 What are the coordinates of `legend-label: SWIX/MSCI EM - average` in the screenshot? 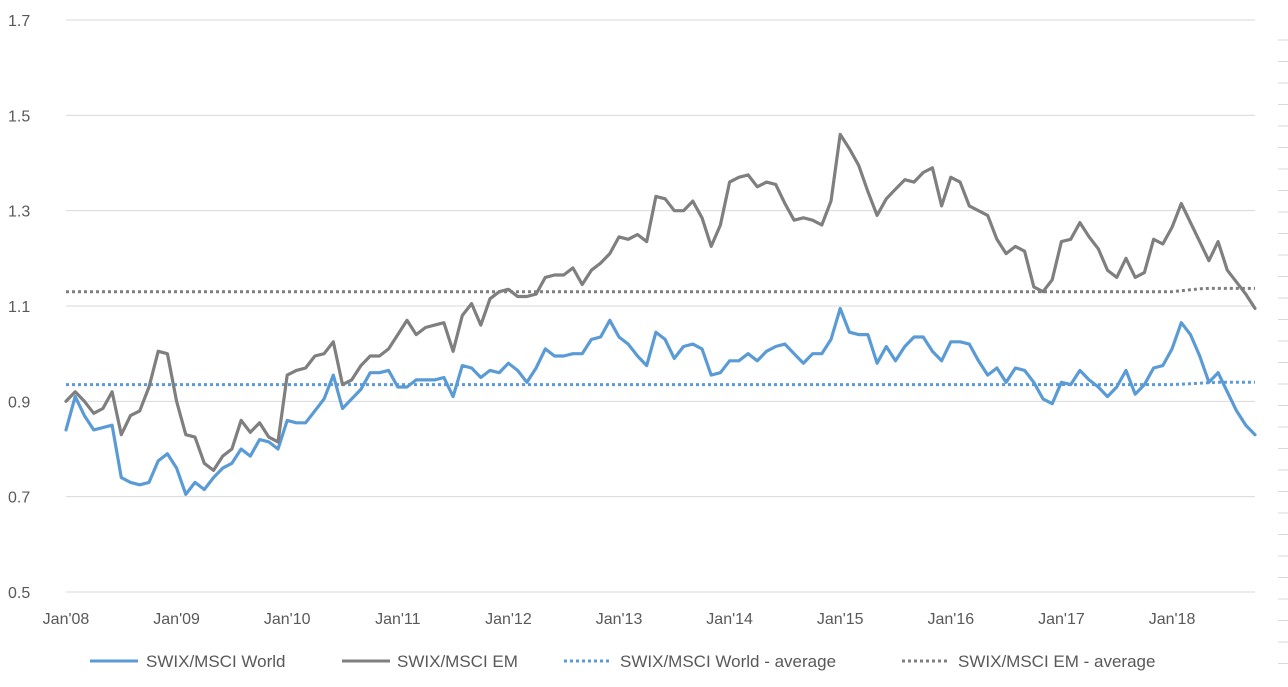 It's located at (1056, 661).